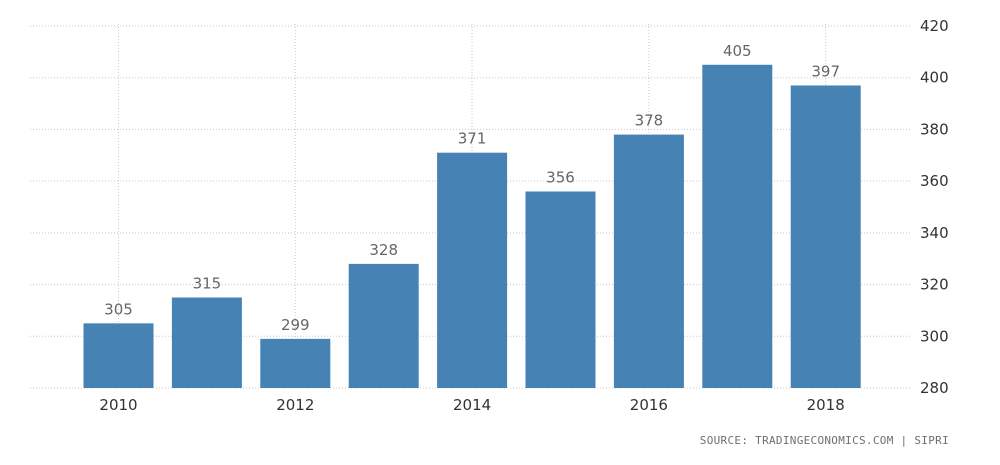 This screenshot has width=1000, height=465. Describe the element at coordinates (934, 207) in the screenshot. I see `y-axis-tick-labels: 280 300 320 340 360 380 400 420` at that location.